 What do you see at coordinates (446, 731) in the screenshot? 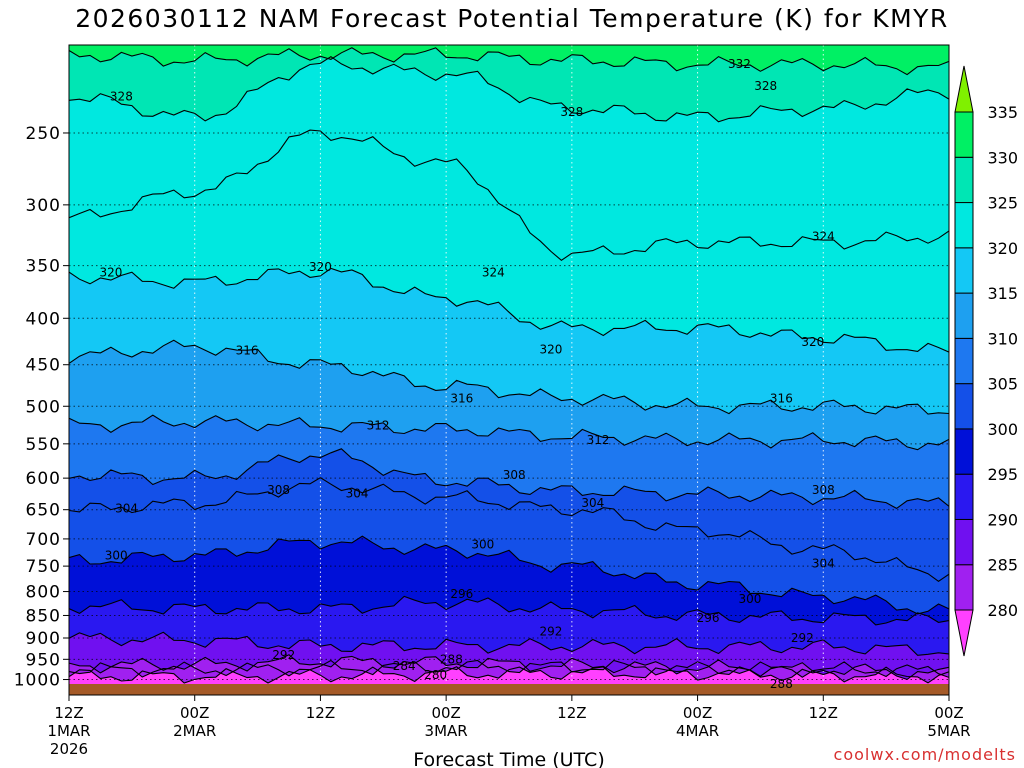
I see `x-tick-date: 3MAR` at bounding box center [446, 731].